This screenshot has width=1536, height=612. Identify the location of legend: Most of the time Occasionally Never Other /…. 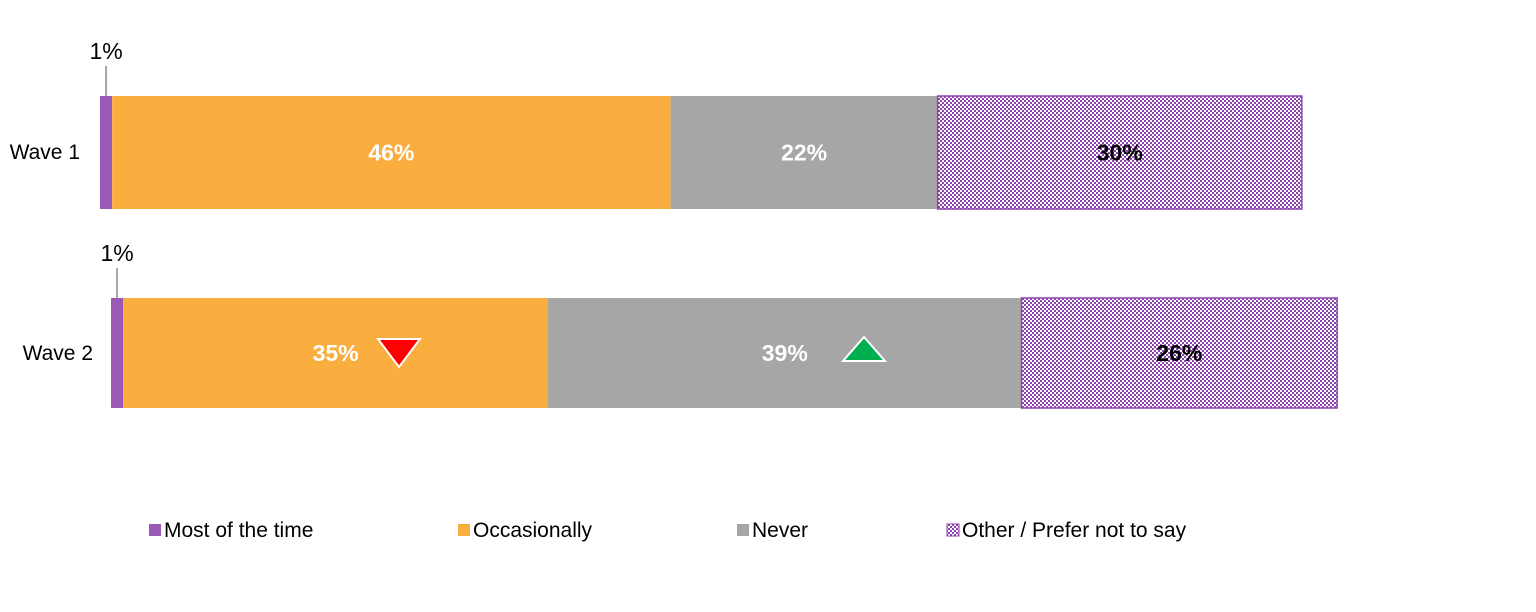
(668, 530).